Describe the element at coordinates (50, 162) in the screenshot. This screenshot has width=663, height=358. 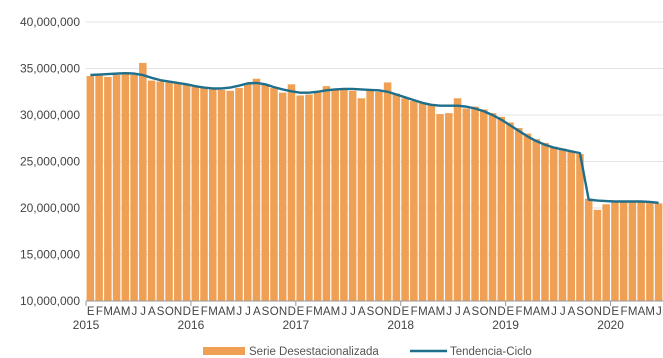
I see `y-tick-label: 25,000,000` at that location.